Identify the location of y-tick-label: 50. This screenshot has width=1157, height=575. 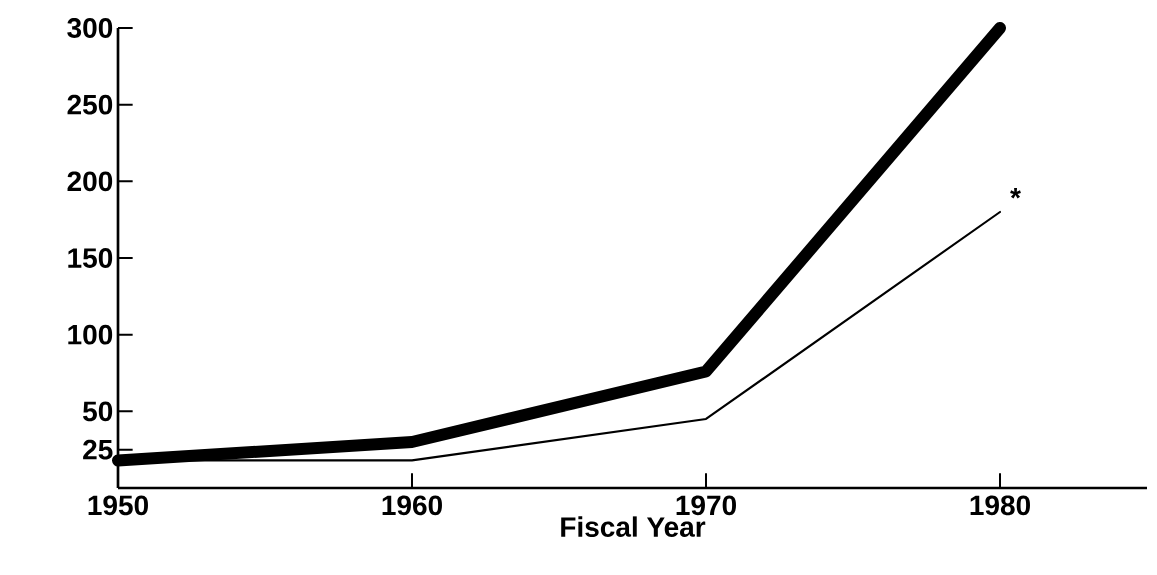
(98, 411).